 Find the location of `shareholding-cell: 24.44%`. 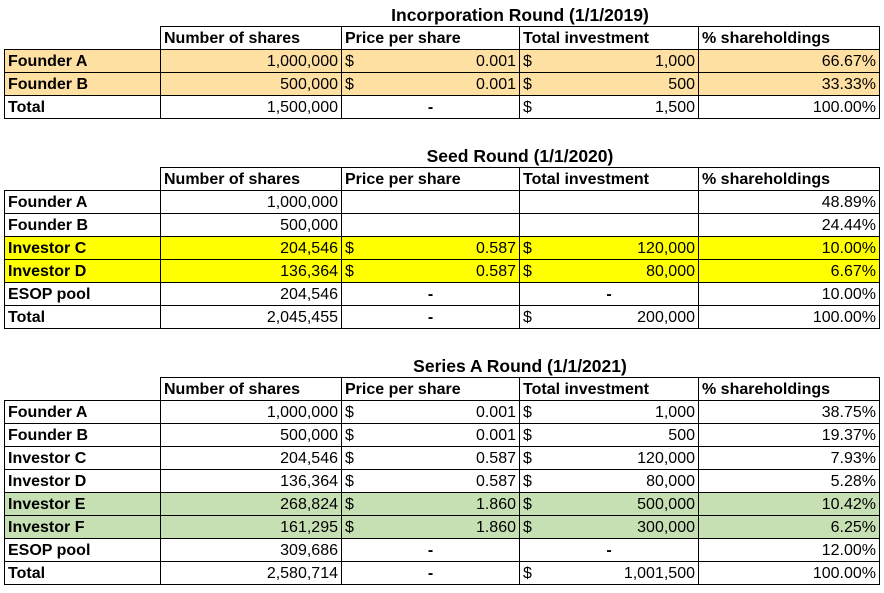

shareholding-cell: 24.44% is located at coordinates (789, 225).